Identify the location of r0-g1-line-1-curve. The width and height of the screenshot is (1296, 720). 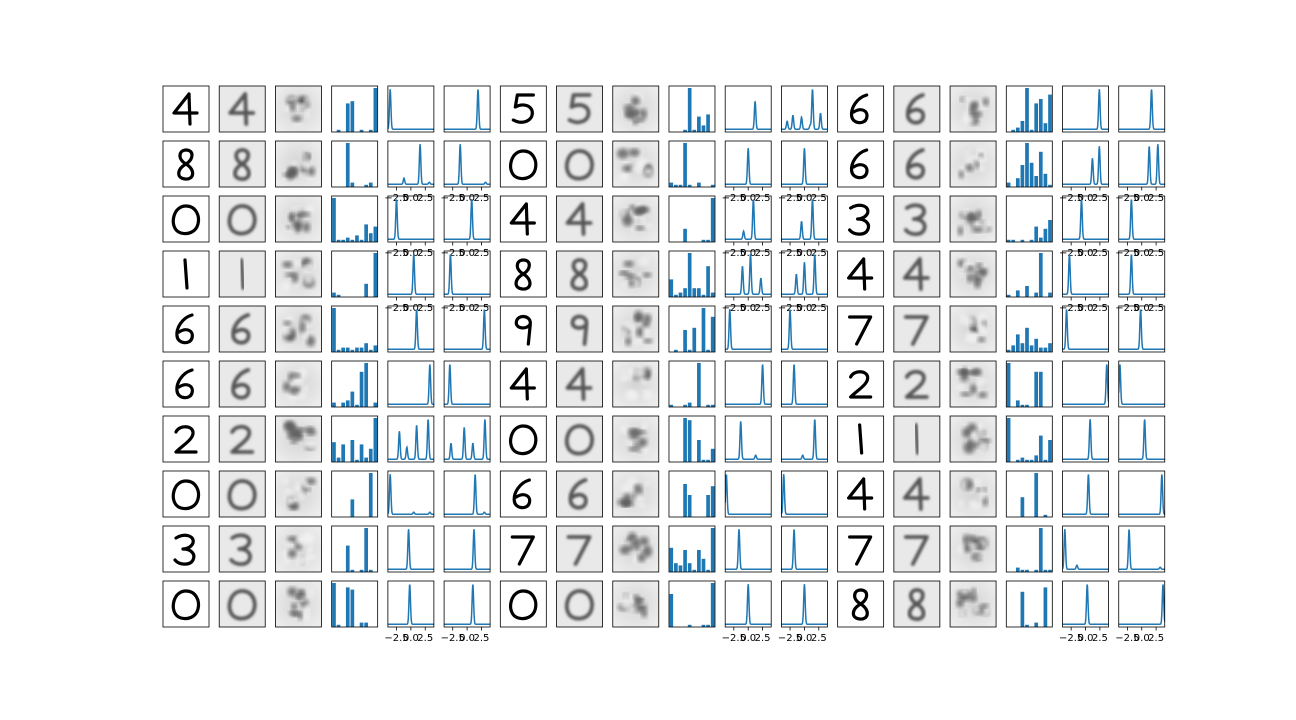
(804, 109).